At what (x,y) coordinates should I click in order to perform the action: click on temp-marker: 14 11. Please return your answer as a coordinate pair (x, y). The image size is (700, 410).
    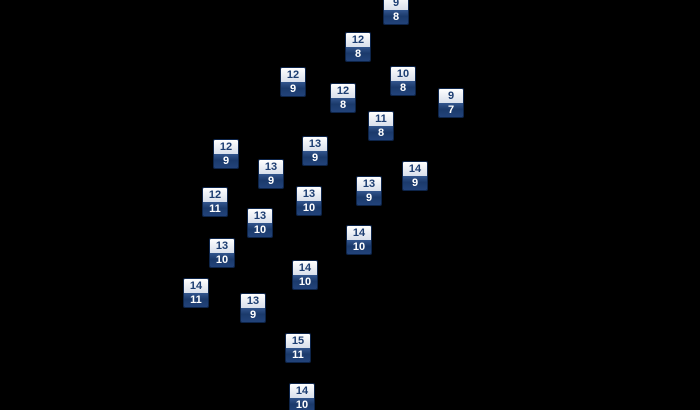
    Looking at the image, I should click on (196, 293).